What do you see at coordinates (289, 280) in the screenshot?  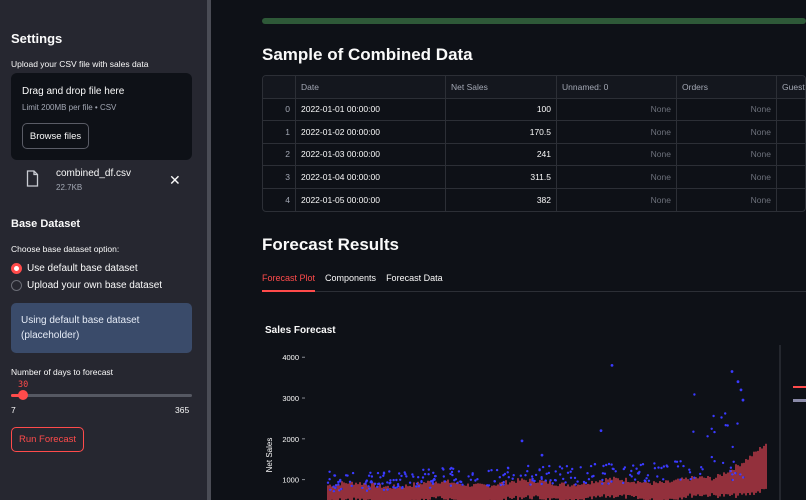 I see `tab-forecast-plot: Forecast Plot` at bounding box center [289, 280].